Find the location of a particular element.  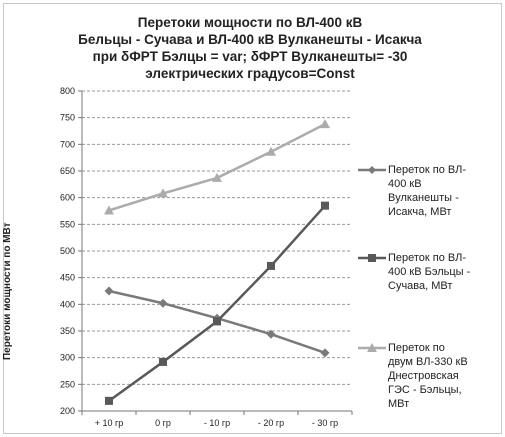

legend-line: Исакча, МВт is located at coordinates (420, 212).